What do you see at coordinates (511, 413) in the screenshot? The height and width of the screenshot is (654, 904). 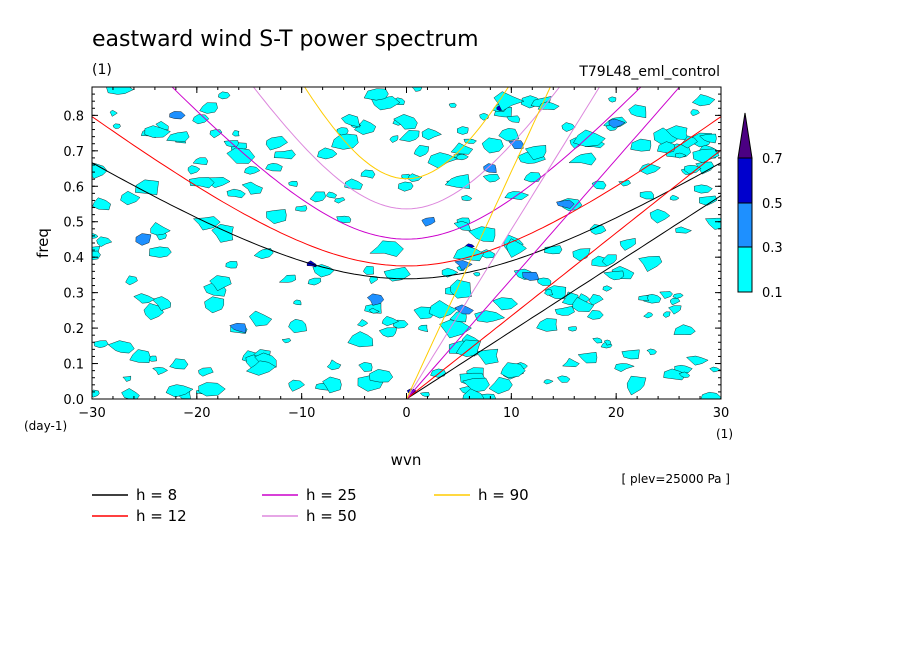 I see `x-tick-label: 10` at bounding box center [511, 413].